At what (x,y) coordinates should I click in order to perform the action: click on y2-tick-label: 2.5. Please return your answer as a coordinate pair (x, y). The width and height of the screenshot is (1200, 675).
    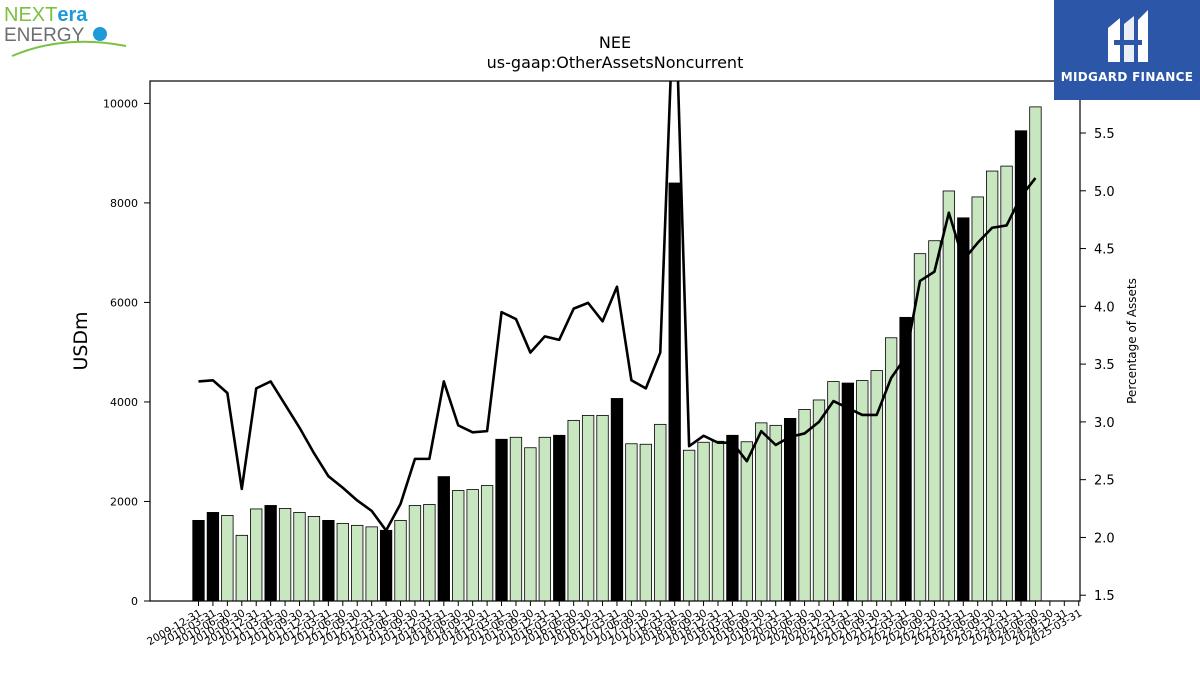
    Looking at the image, I should click on (1104, 481).